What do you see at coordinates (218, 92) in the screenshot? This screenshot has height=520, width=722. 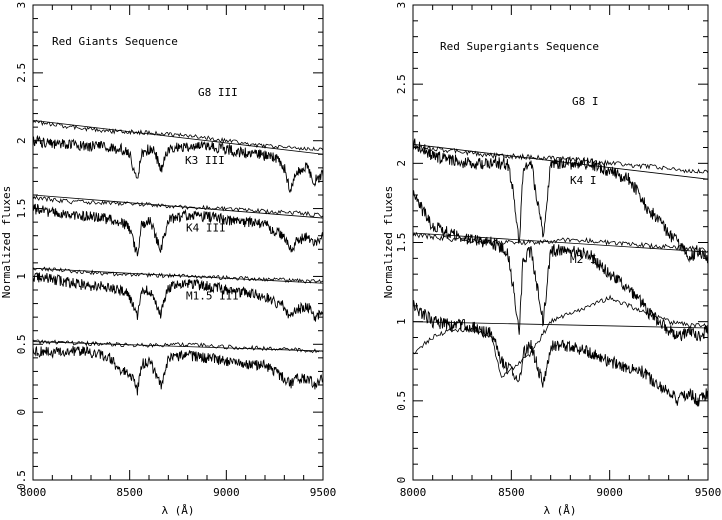 I see `series-label: G8 III` at bounding box center [218, 92].